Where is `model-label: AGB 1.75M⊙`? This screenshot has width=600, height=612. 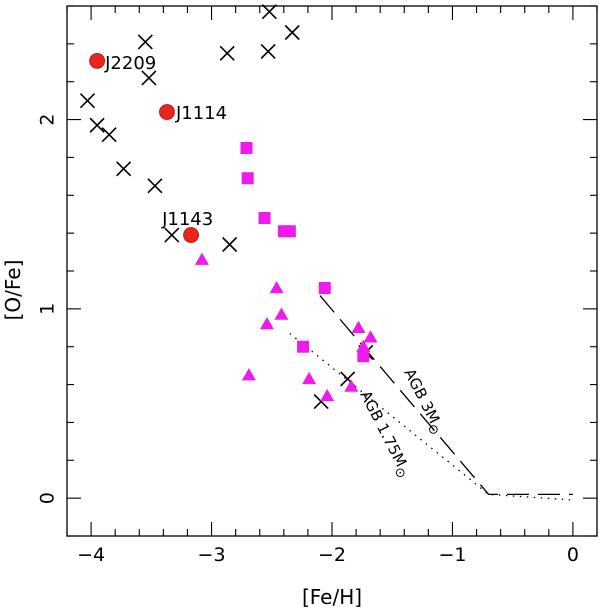
model-label: AGB 1.75M⊙ is located at coordinates (384, 435).